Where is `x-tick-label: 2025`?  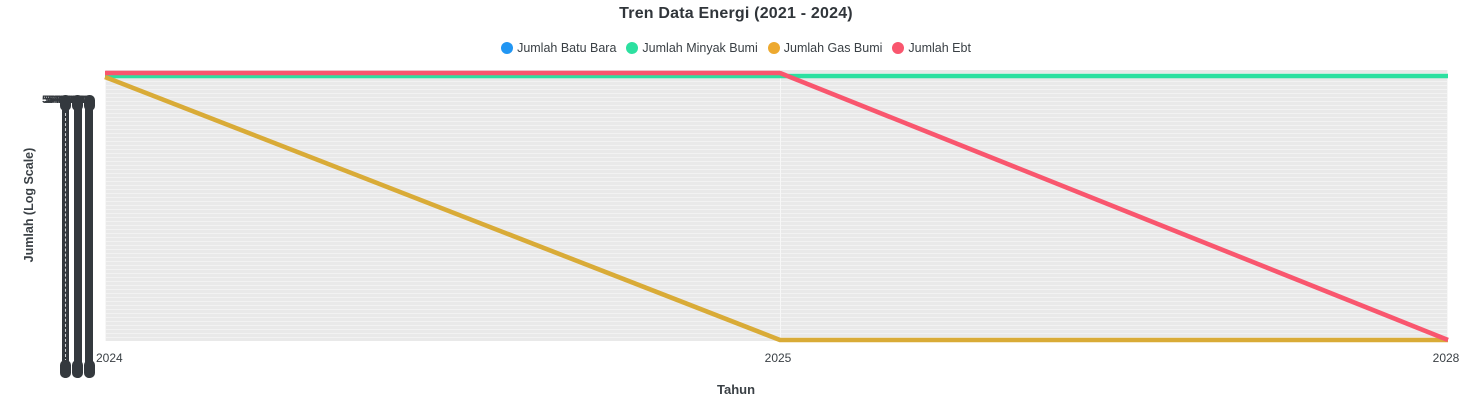
x-tick-label: 2025 is located at coordinates (778, 358).